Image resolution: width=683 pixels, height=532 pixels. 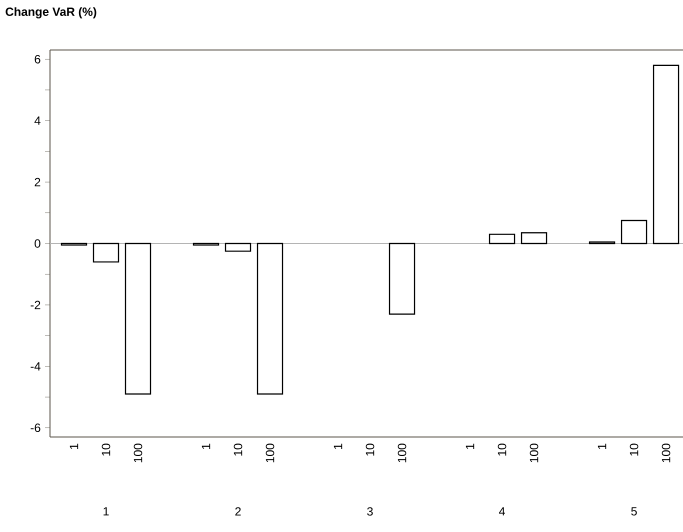 What do you see at coordinates (238, 511) in the screenshot?
I see `text: 2` at bounding box center [238, 511].